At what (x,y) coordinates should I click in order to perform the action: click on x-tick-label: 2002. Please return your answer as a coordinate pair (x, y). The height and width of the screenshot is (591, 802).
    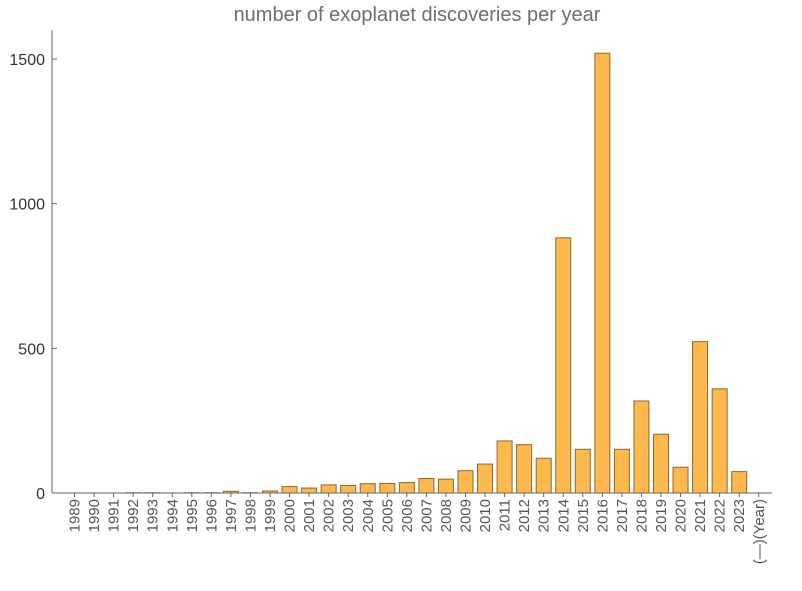
    Looking at the image, I should click on (329, 515).